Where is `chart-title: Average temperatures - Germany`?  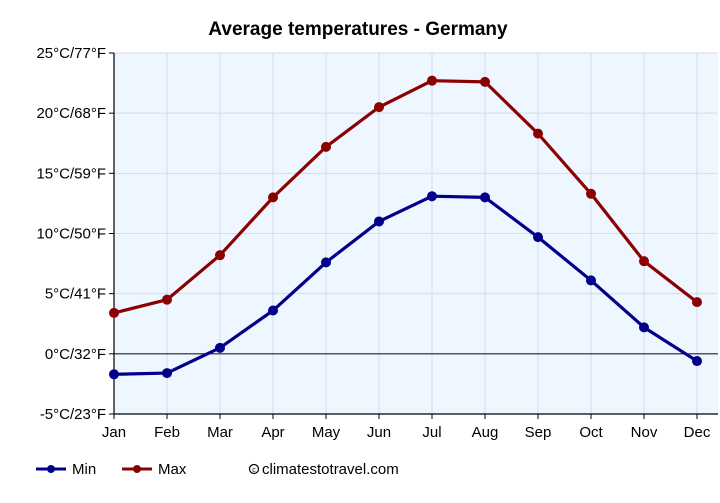
chart-title: Average temperatures - Germany is located at coordinates (358, 29).